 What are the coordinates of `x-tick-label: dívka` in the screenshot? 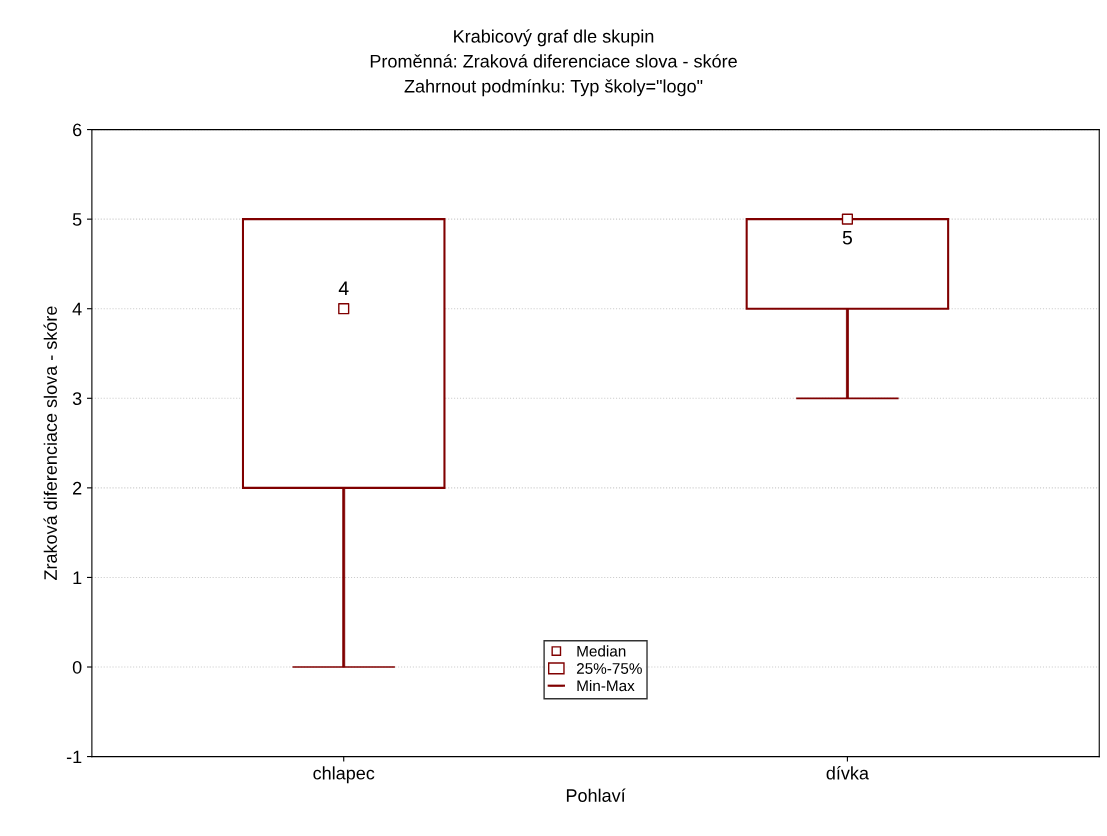 It's located at (847, 773).